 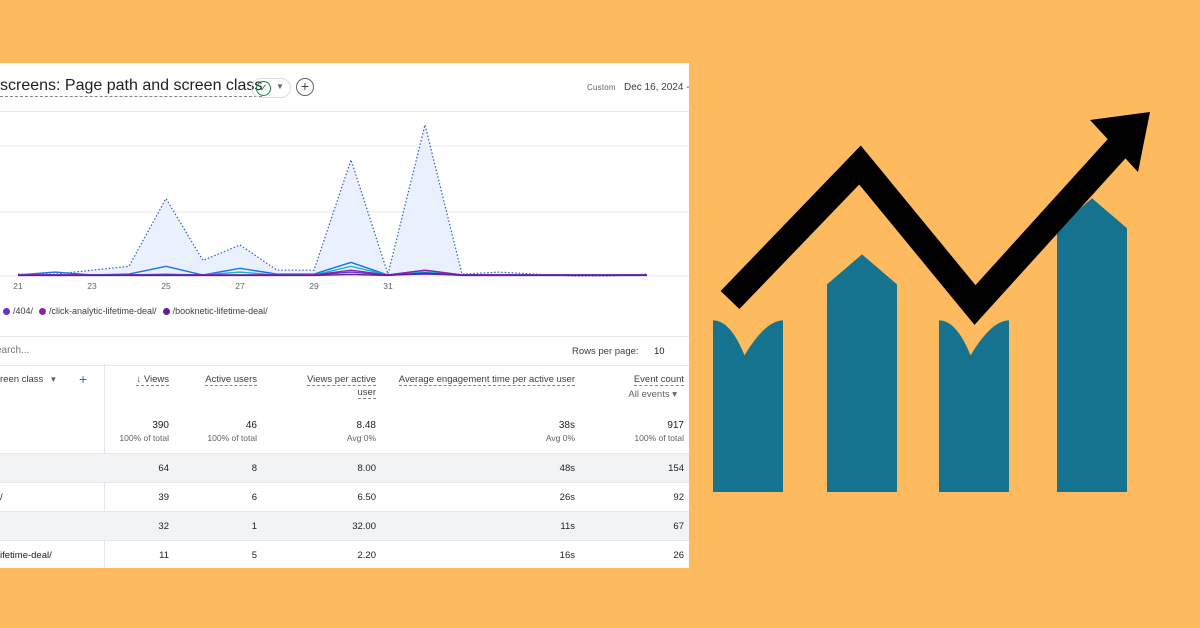 What do you see at coordinates (678, 497) in the screenshot?
I see `table-cell: 92` at bounding box center [678, 497].